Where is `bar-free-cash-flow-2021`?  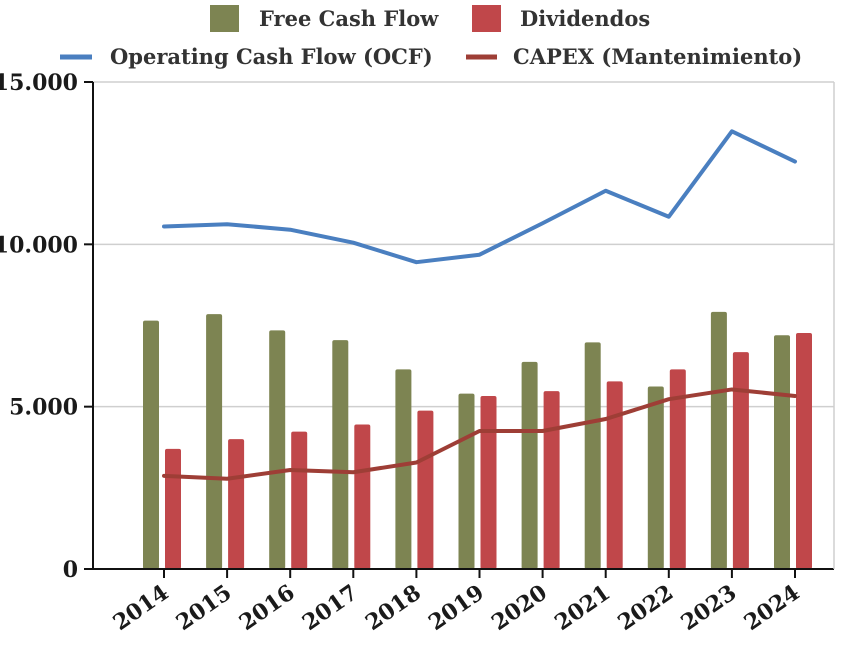 bar-free-cash-flow-2021 is located at coordinates (592, 455).